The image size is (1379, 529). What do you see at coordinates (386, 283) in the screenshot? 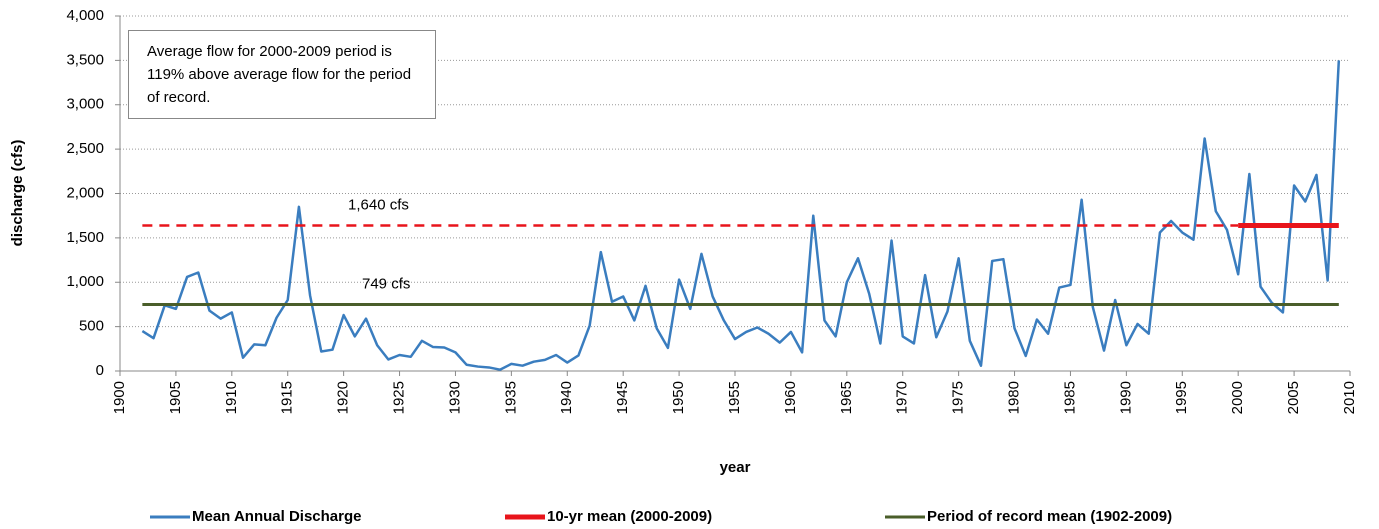
I see `mean-label: 749 cfs` at bounding box center [386, 283].